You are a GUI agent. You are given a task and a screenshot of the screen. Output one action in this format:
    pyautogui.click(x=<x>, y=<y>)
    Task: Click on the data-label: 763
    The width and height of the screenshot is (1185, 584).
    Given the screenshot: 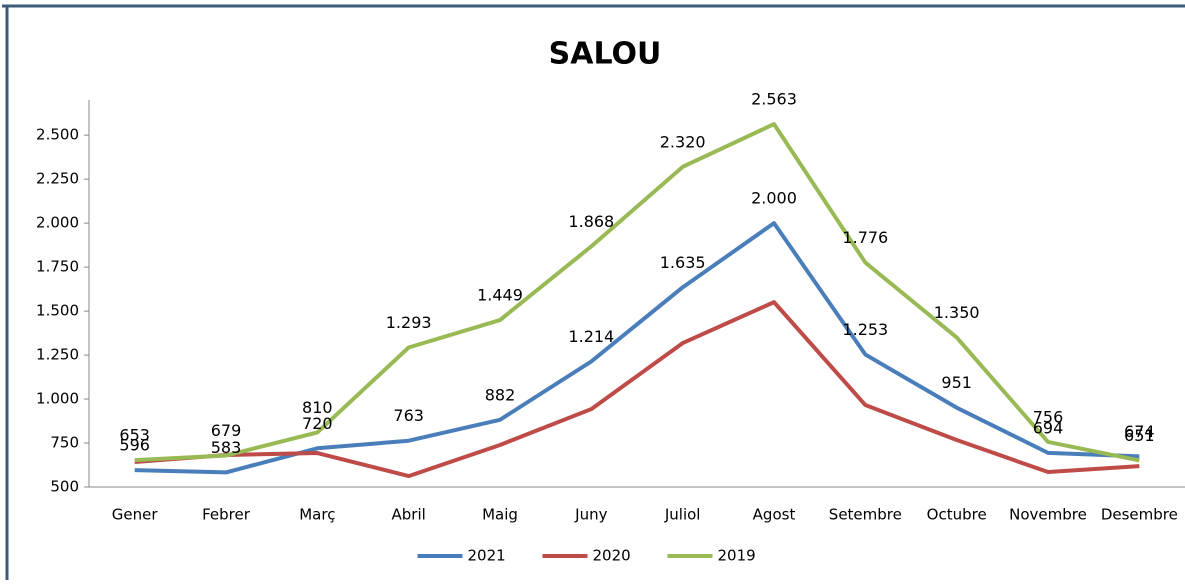 What is the action you would take?
    pyautogui.click(x=408, y=415)
    